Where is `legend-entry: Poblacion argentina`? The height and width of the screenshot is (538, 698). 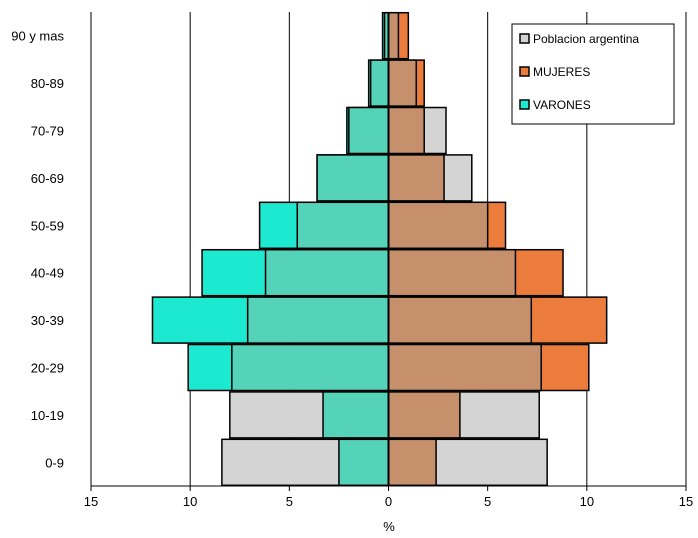 legend-entry: Poblacion argentina is located at coordinates (586, 39).